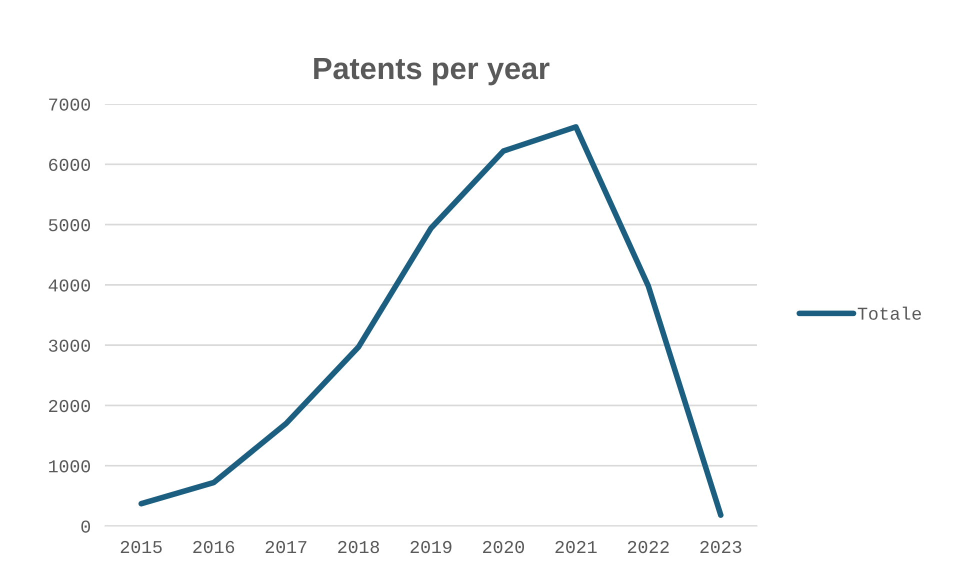 Image resolution: width=957 pixels, height=579 pixels. I want to click on x-tick-label: 2018, so click(359, 547).